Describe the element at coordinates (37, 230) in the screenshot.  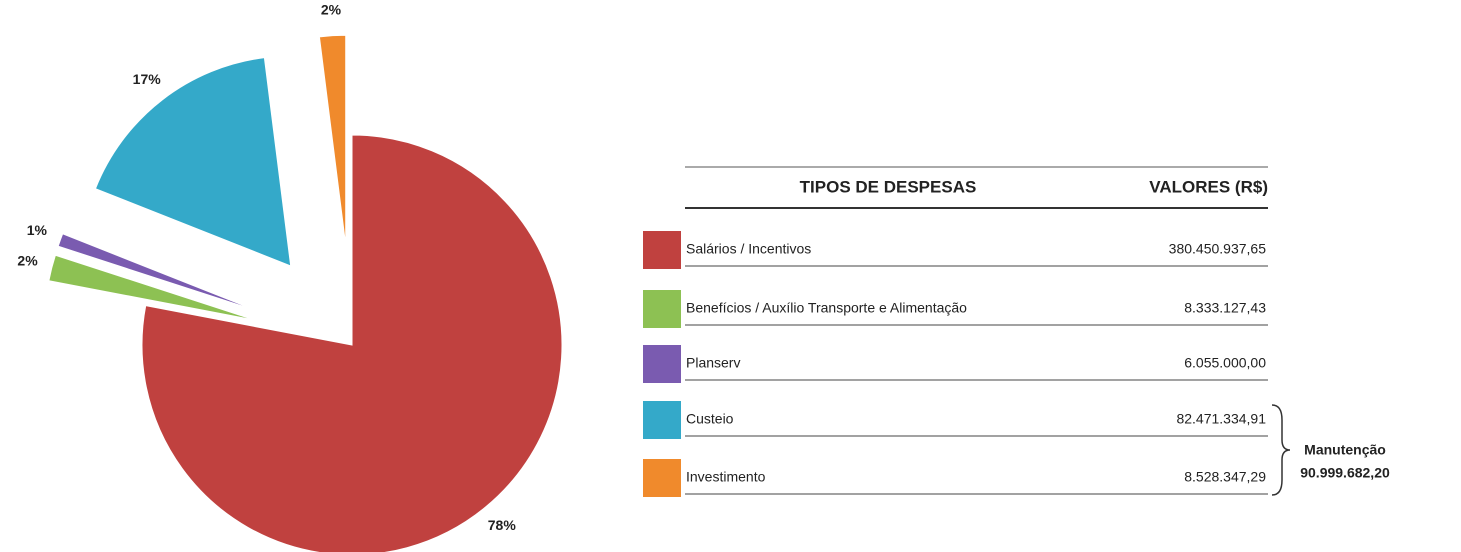
I see `slice-label: 1%` at that location.